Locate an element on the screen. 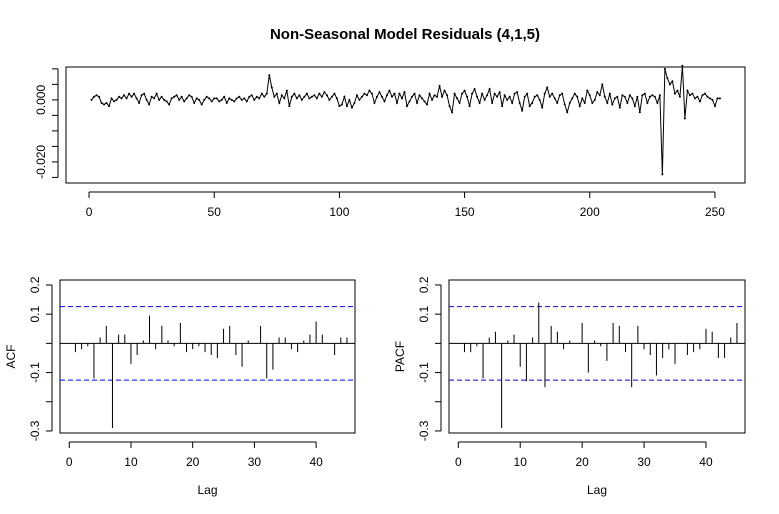  y-tick-label: -0.1 is located at coordinates (424, 372).